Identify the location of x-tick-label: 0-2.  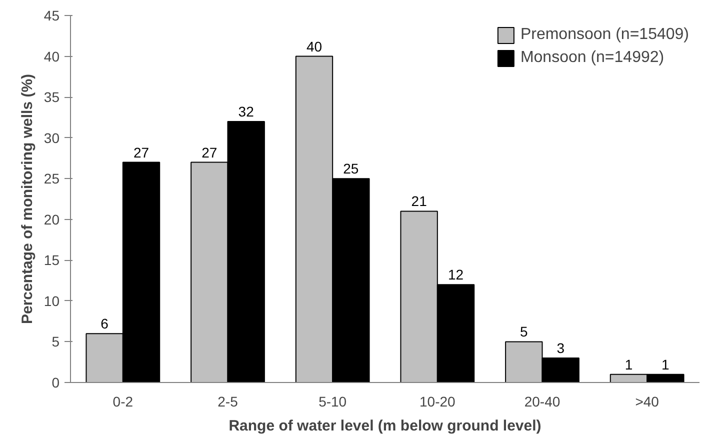
(123, 402).